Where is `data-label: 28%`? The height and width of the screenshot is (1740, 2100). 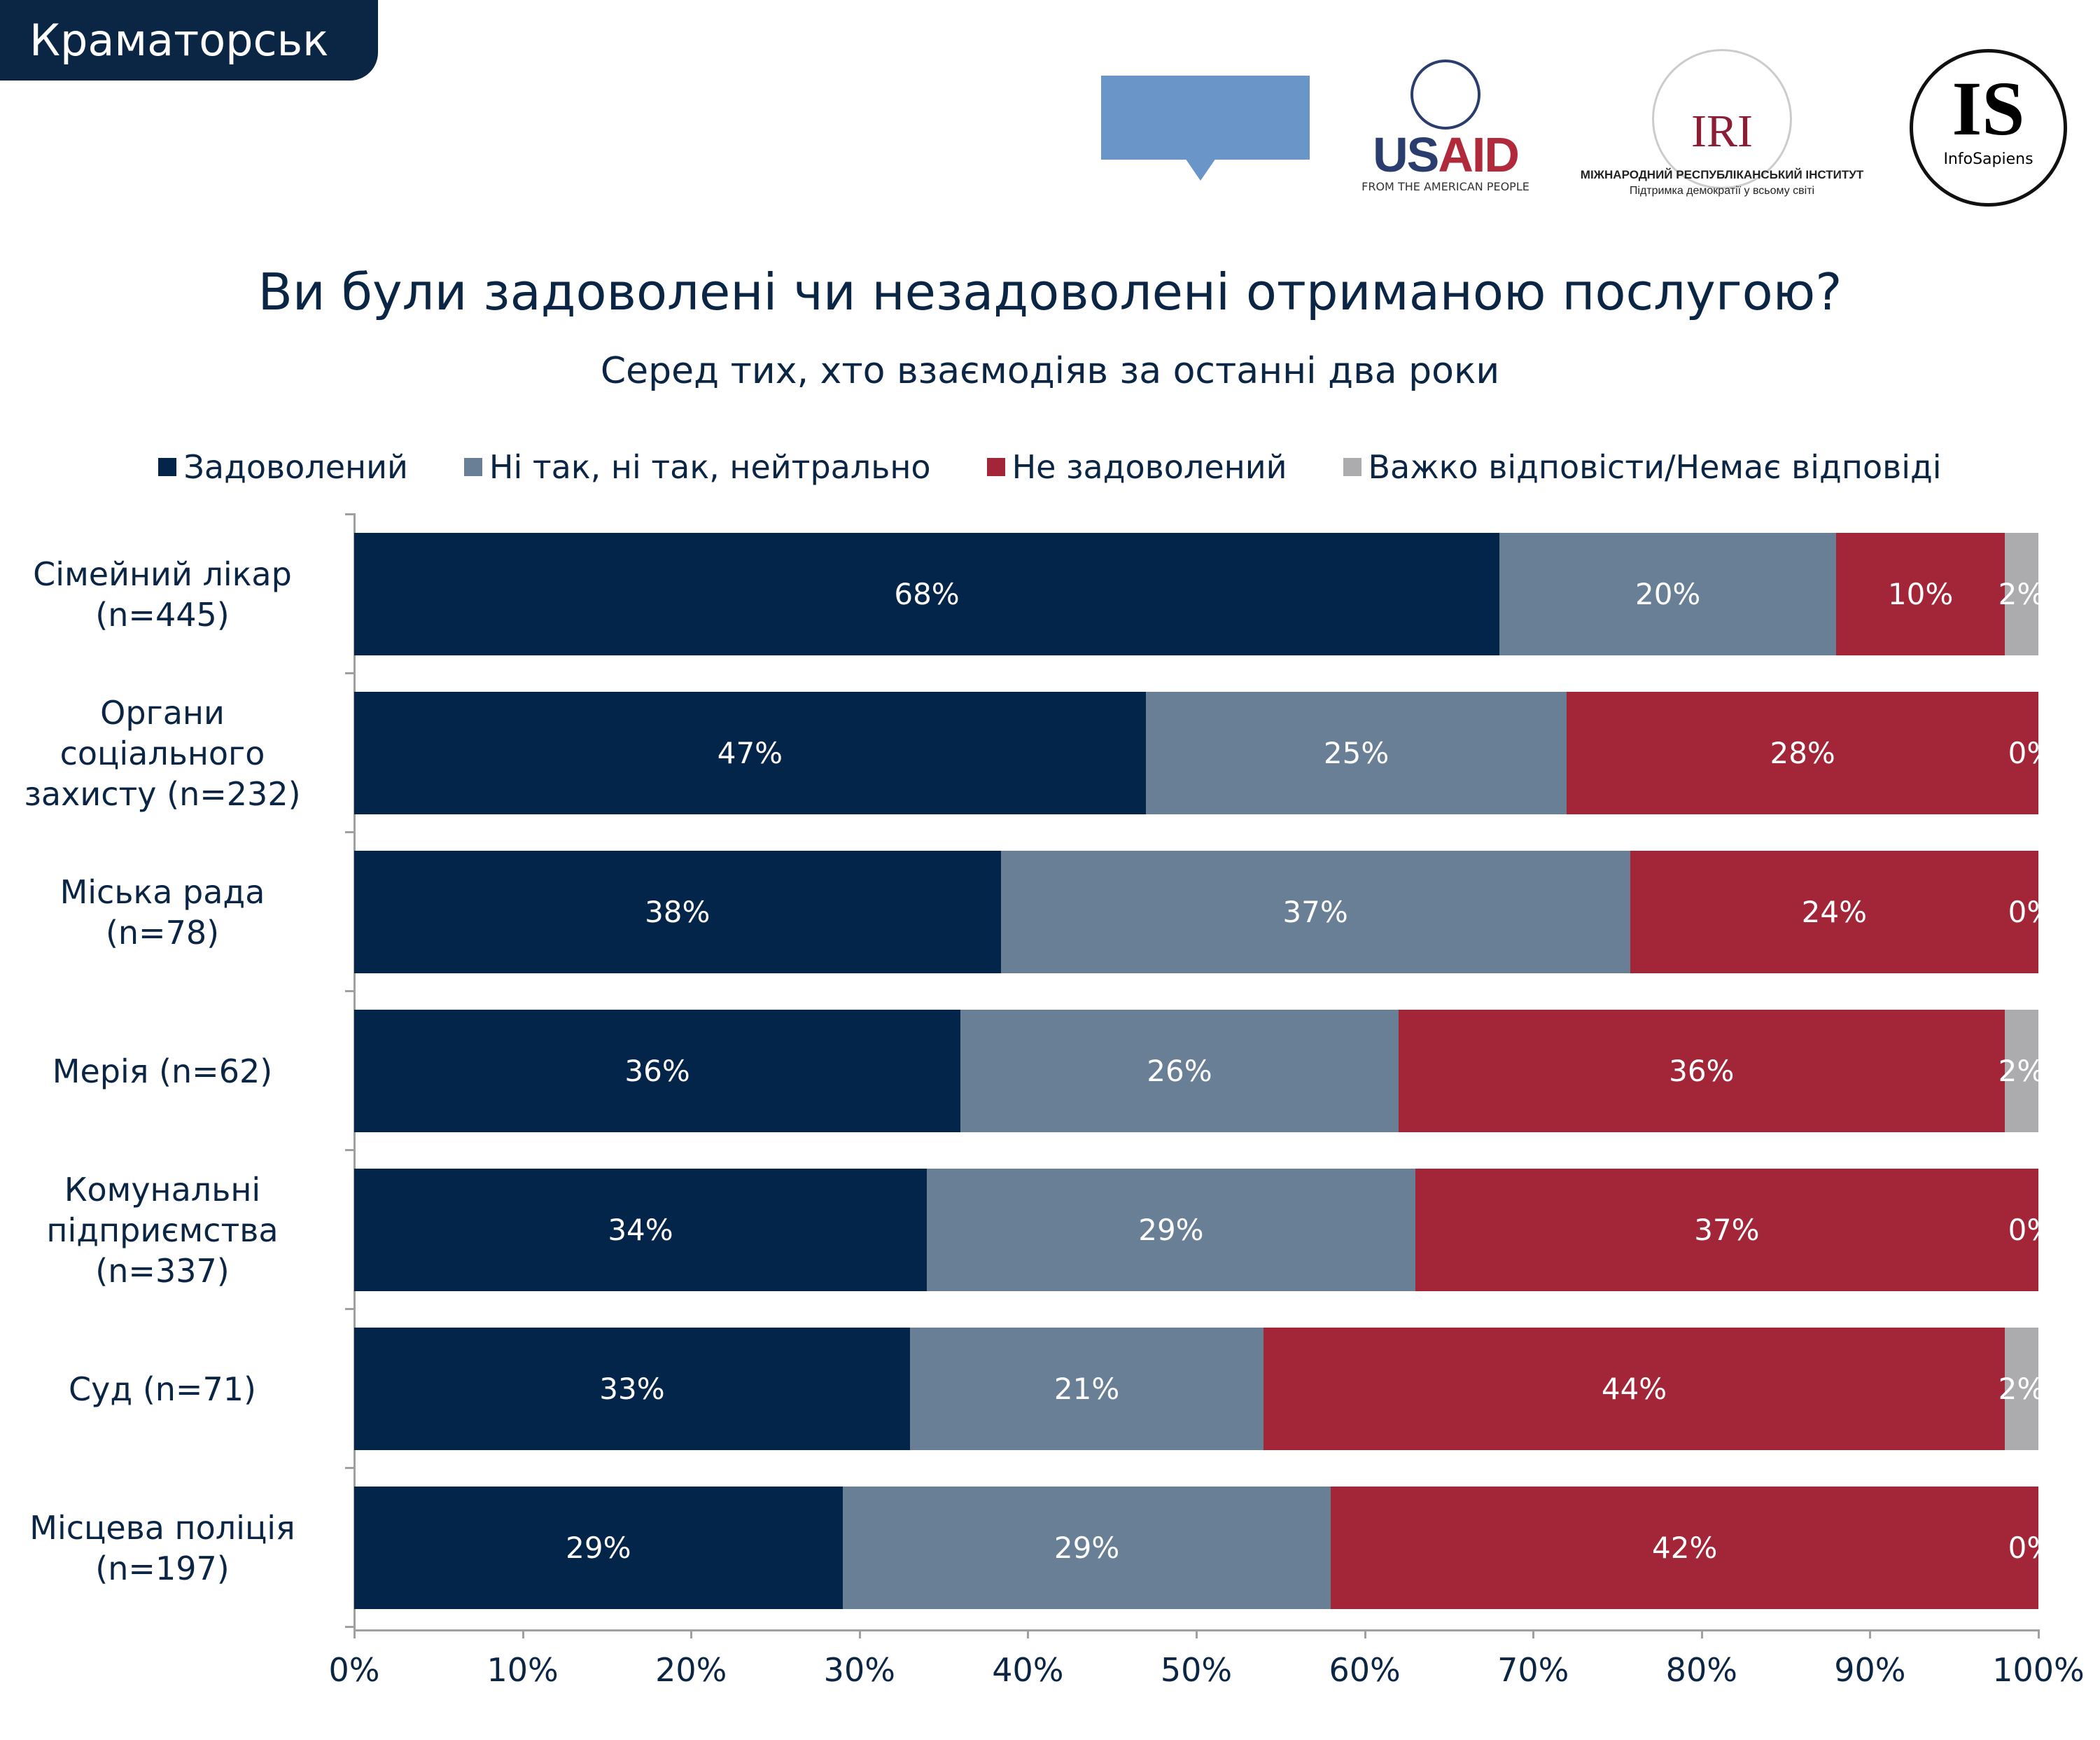 data-label: 28% is located at coordinates (1802, 753).